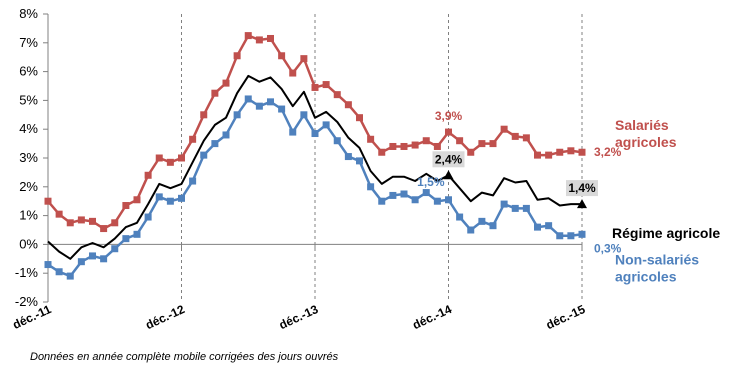 The width and height of the screenshot is (731, 366). What do you see at coordinates (28, 243) in the screenshot?
I see `y-tick-label: 0%` at bounding box center [28, 243].